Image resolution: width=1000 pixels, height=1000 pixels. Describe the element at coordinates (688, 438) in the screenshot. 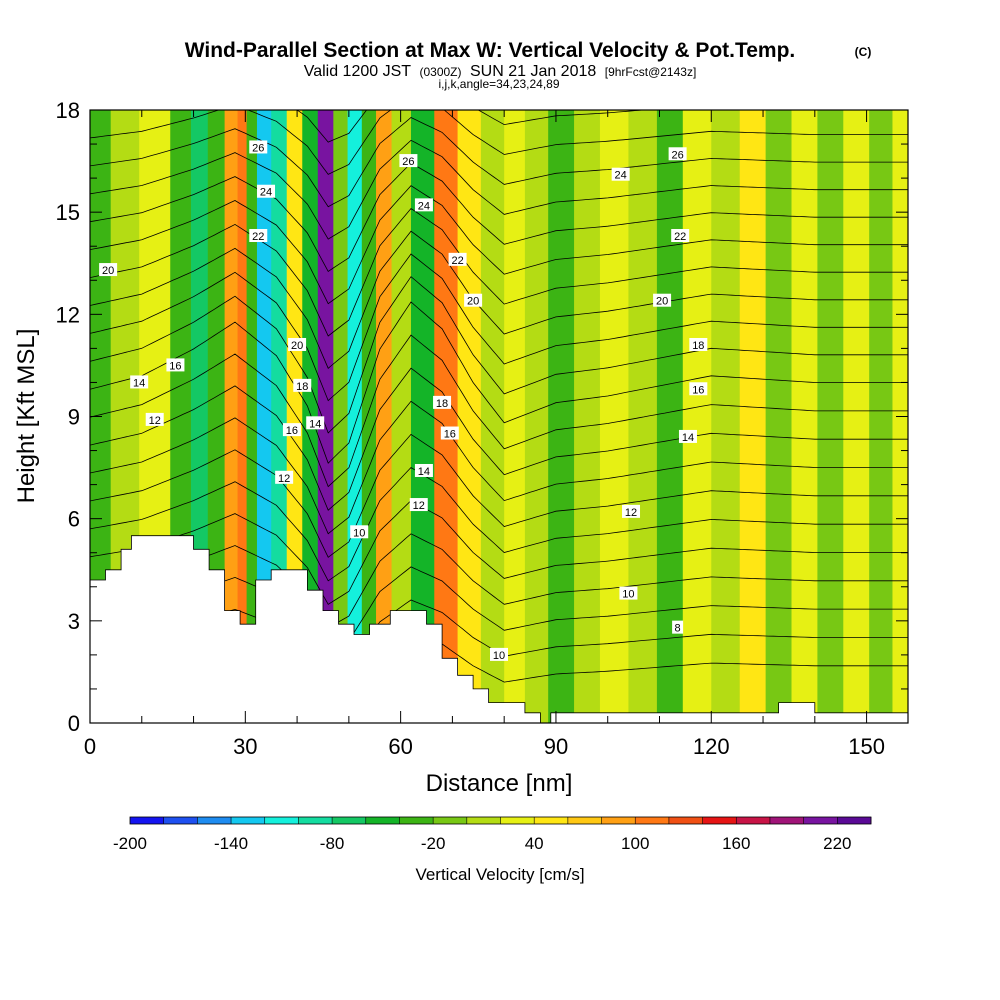

I see `contour-label-text: 14` at that location.